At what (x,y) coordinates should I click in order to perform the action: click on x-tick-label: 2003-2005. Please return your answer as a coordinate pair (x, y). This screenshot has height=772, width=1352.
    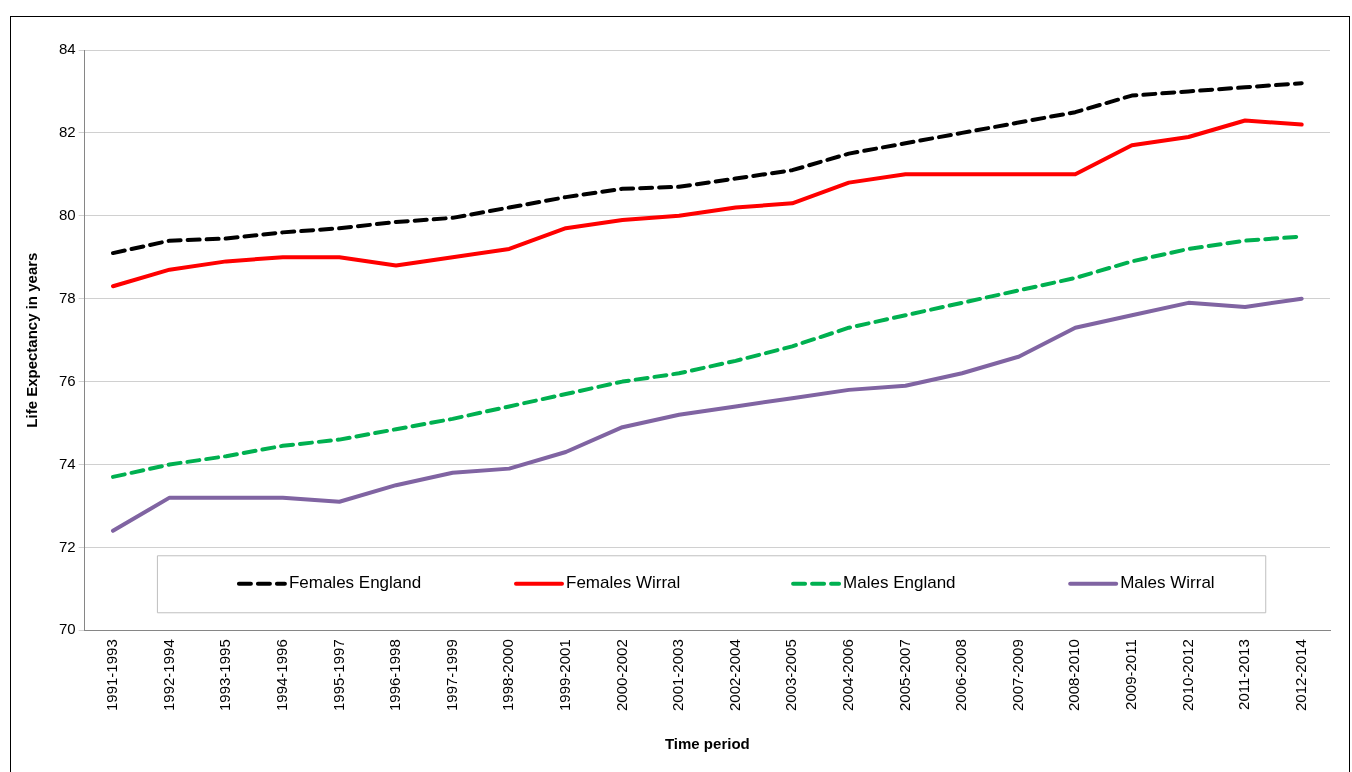
    Looking at the image, I should click on (791, 675).